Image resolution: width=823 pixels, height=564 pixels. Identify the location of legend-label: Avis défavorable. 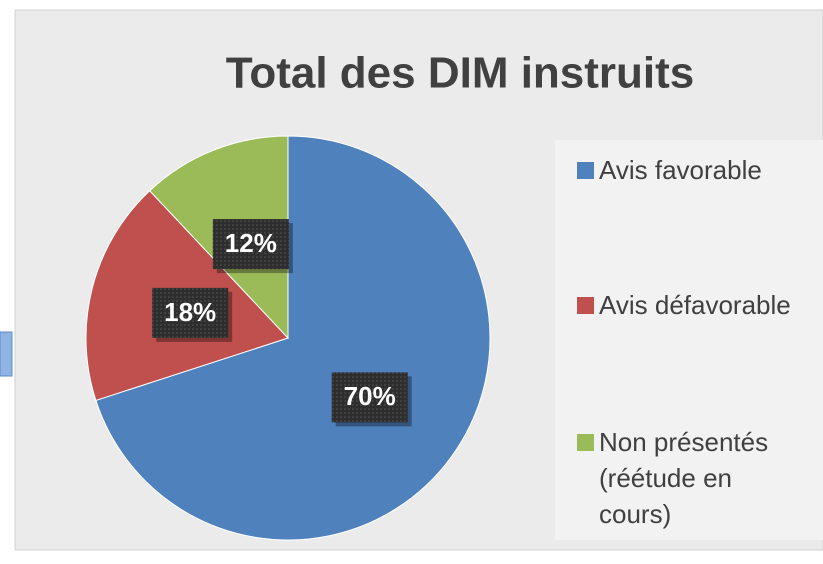
(695, 305).